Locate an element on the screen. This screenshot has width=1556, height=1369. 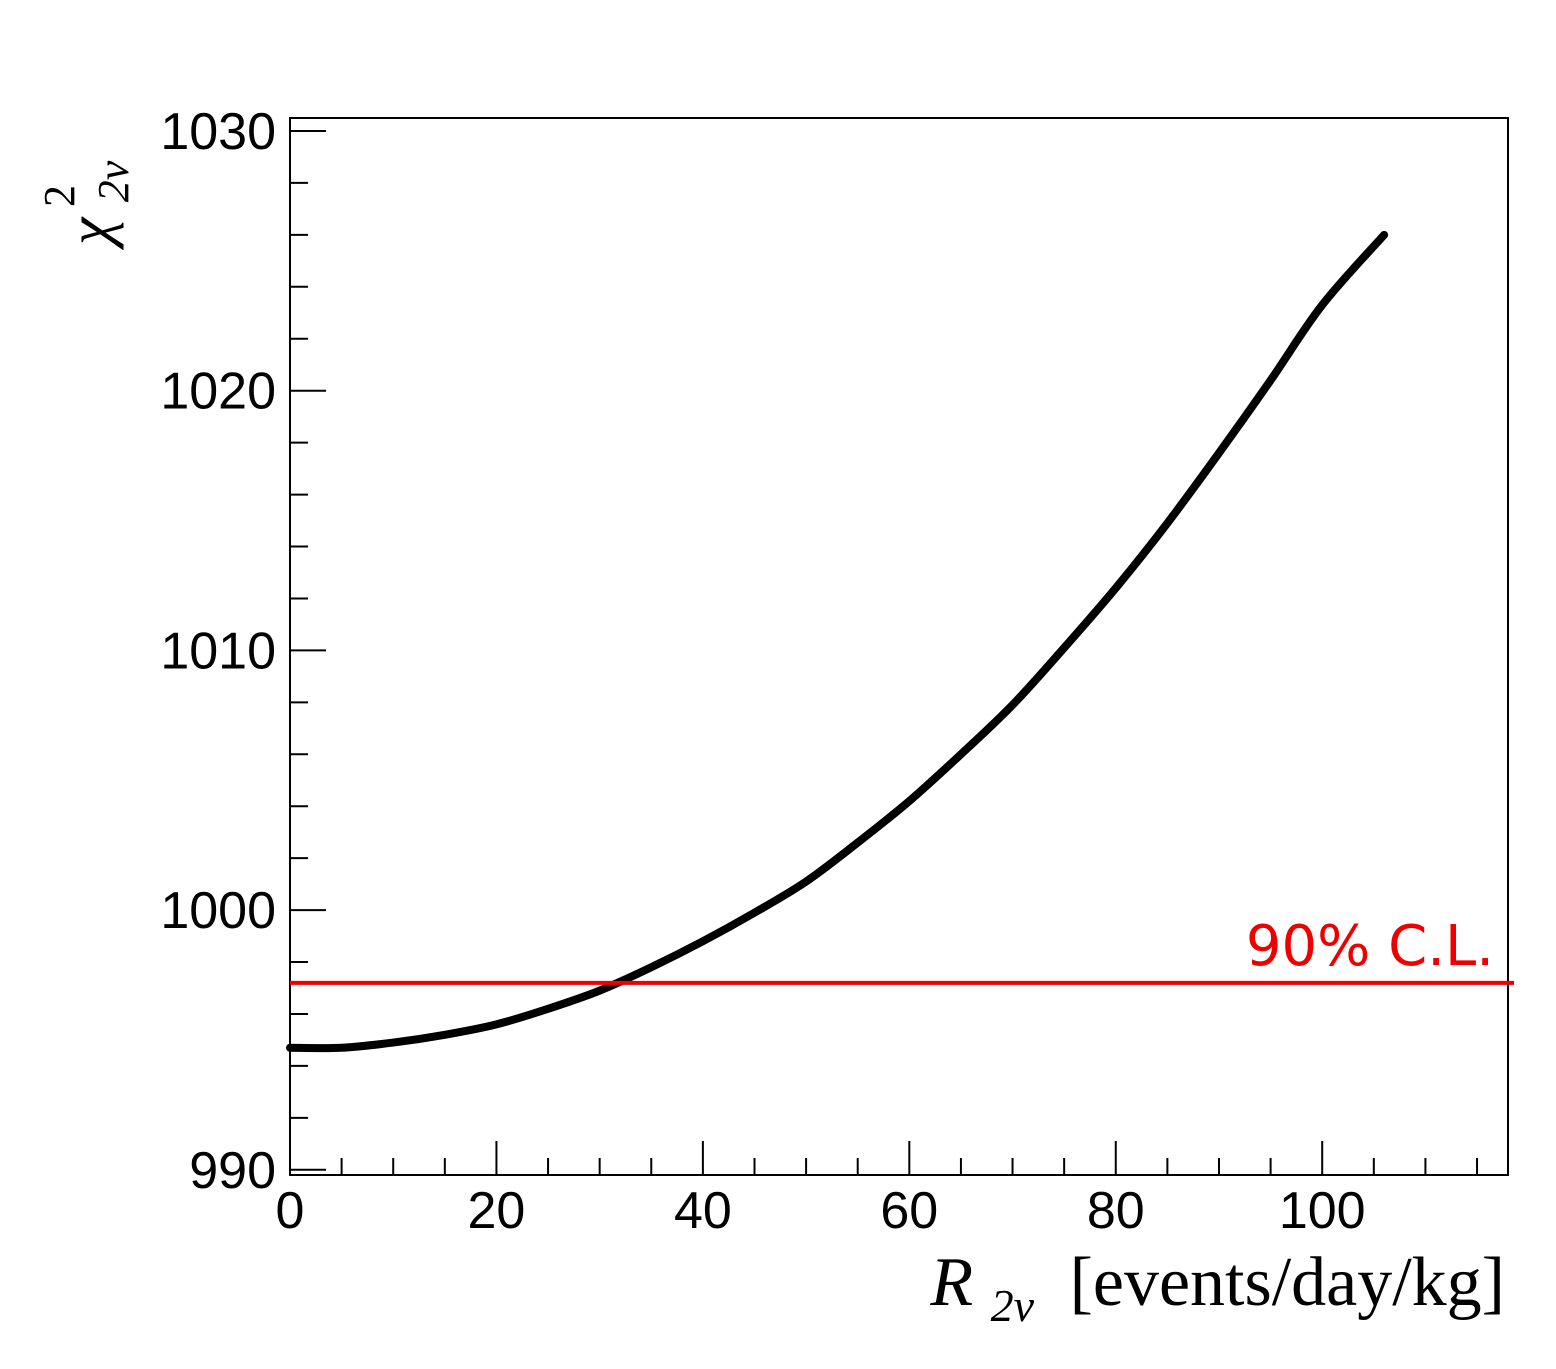
x-tick-label: 60 is located at coordinates (909, 1211).